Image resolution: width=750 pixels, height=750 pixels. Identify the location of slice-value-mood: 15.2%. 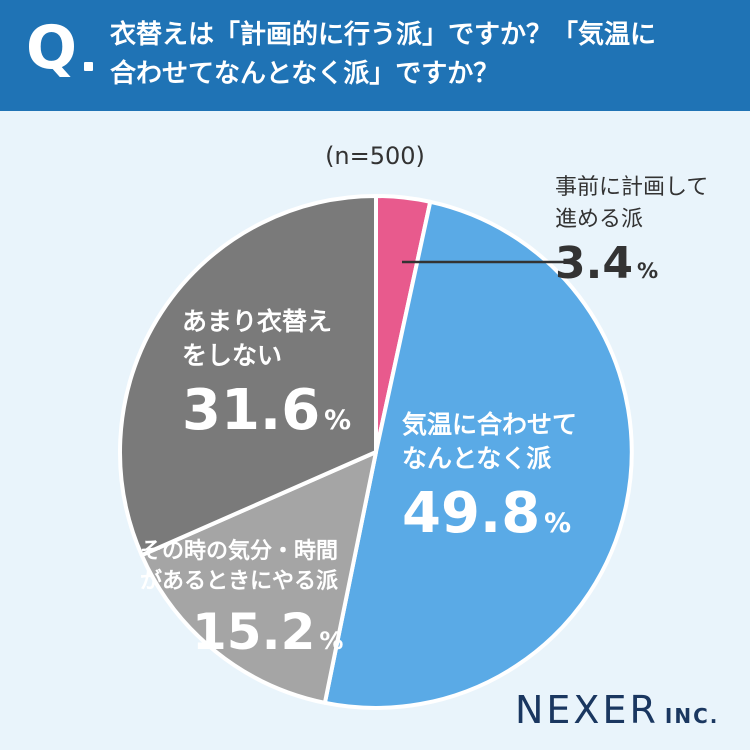
(241, 632).